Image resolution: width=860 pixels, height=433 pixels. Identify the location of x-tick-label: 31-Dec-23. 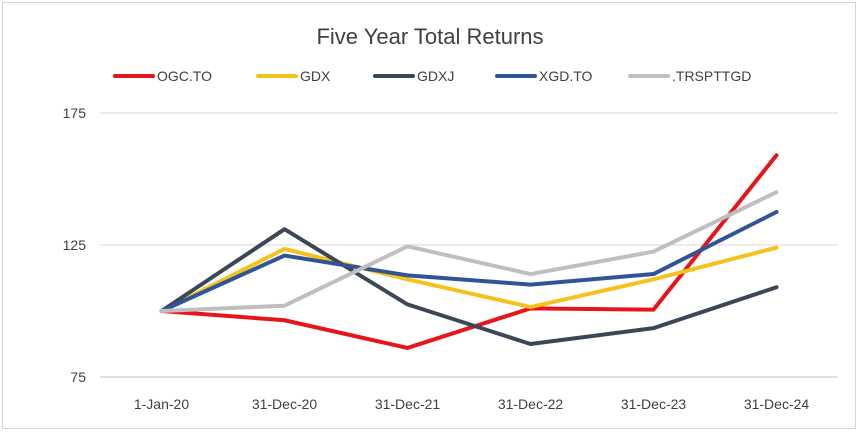
(654, 404).